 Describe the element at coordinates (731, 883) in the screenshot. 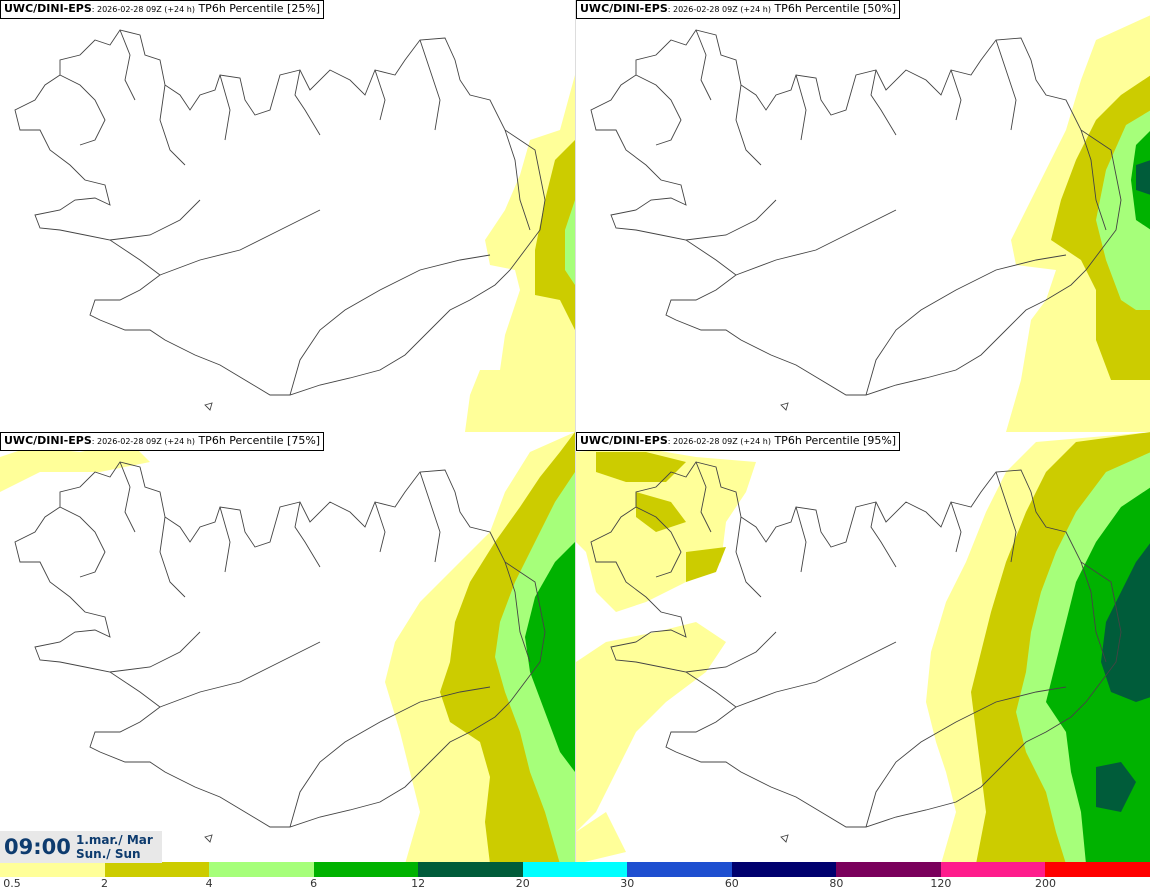

I see `legend-tick-label: 60` at that location.